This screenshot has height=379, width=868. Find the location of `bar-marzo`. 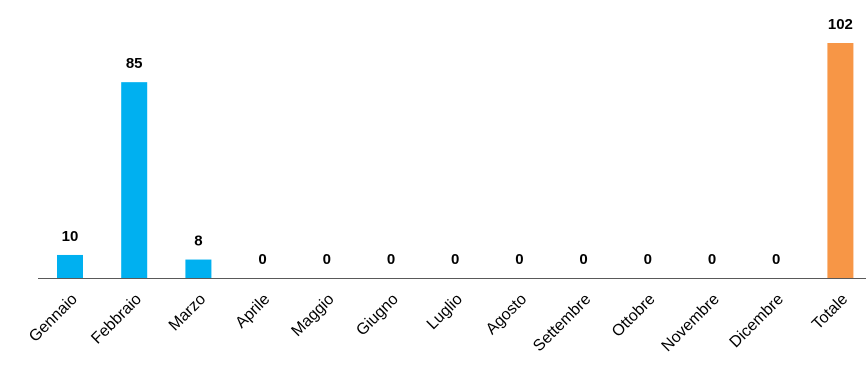

bar-marzo is located at coordinates (198, 268).